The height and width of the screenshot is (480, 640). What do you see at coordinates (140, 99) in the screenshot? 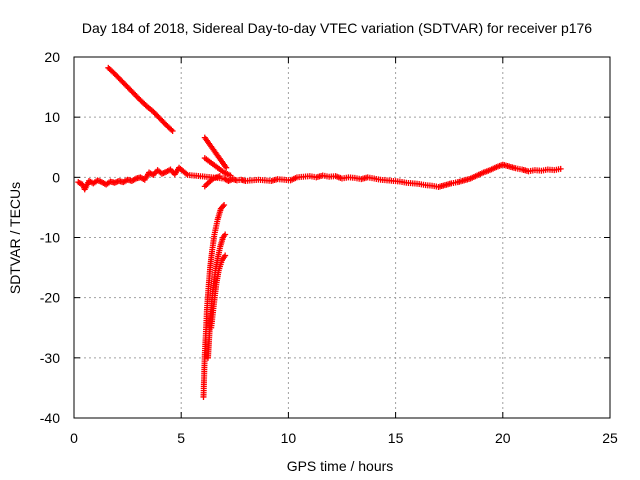
I see `series-descending-arc` at bounding box center [140, 99].